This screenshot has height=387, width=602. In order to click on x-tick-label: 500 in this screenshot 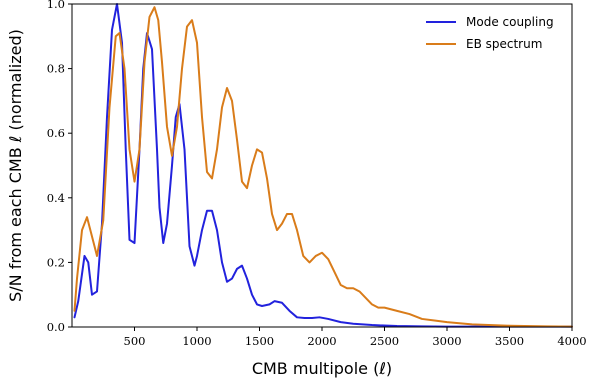, I will do `click(135, 341)`.